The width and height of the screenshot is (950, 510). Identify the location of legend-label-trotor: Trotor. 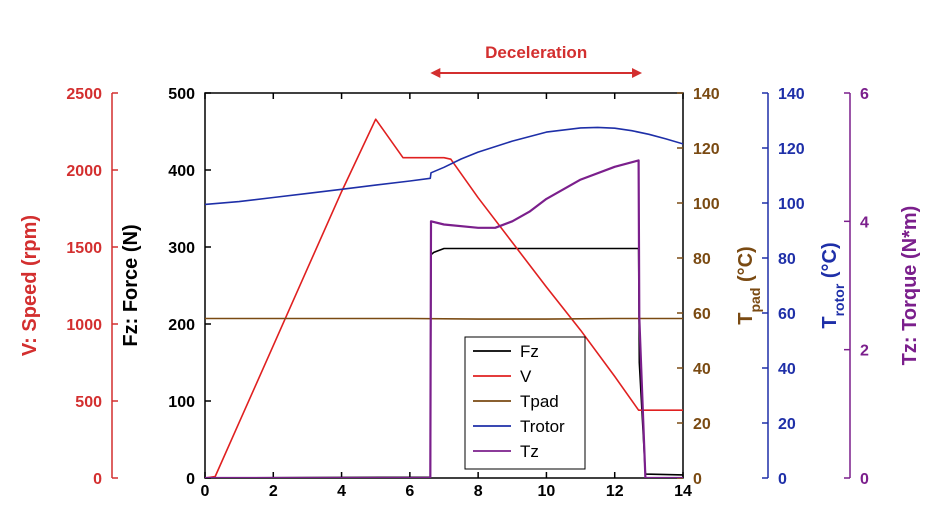
(542, 426).